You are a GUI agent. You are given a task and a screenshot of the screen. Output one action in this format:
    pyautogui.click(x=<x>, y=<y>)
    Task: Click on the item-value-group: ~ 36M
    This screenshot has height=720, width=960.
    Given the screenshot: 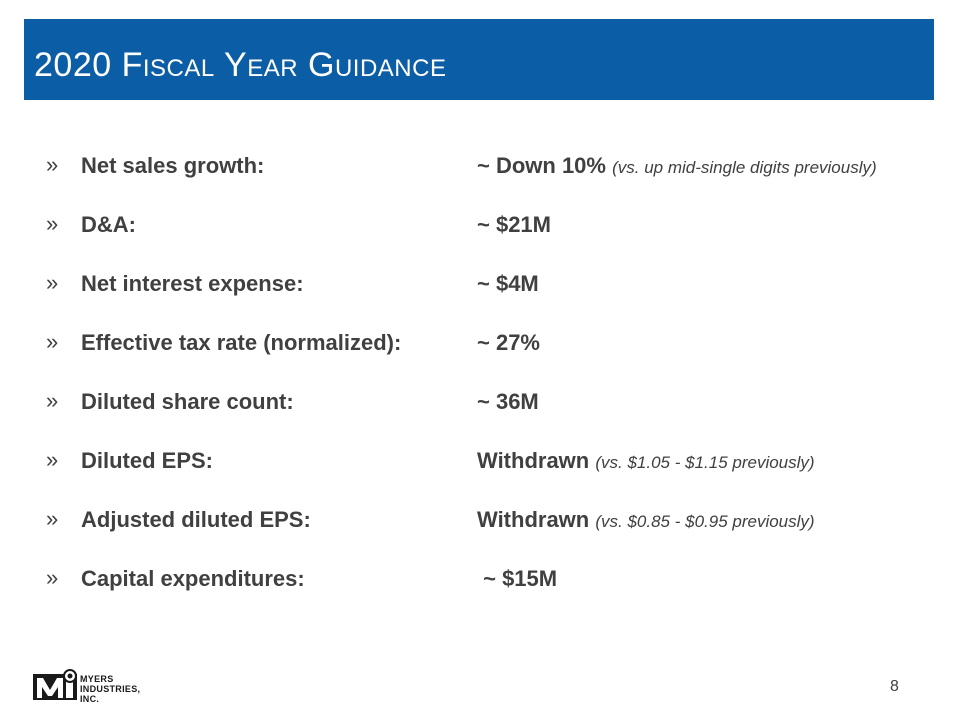 What is the action you would take?
    pyautogui.click(x=508, y=402)
    